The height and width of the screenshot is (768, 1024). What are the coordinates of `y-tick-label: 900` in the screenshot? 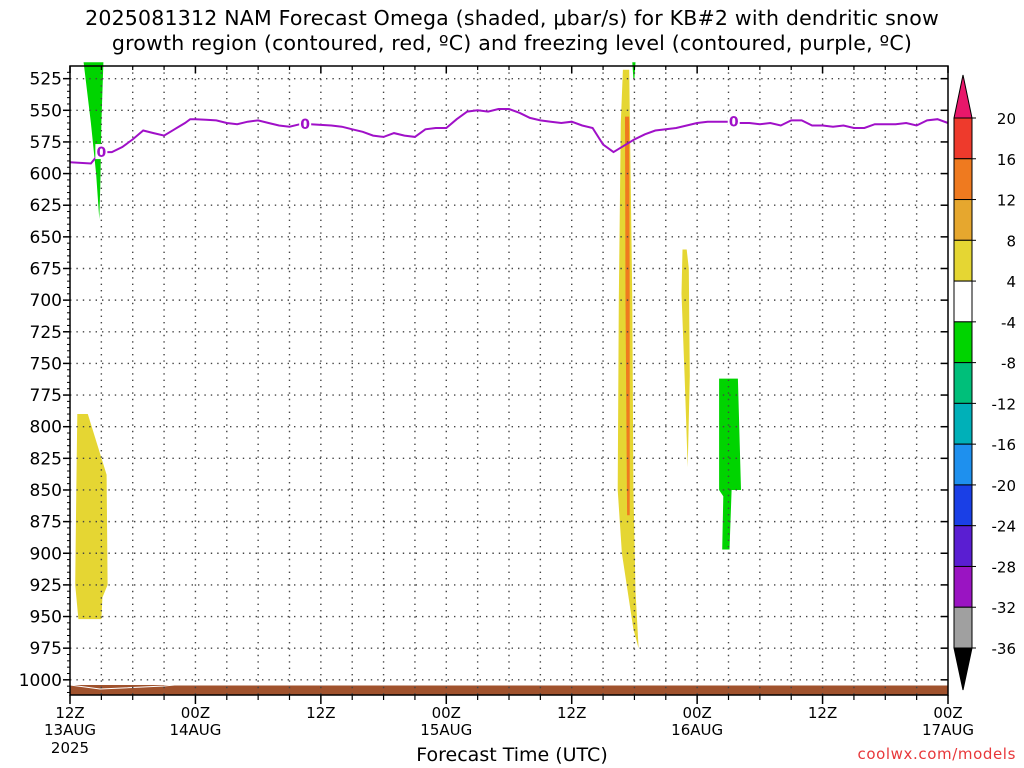 It's located at (46, 554).